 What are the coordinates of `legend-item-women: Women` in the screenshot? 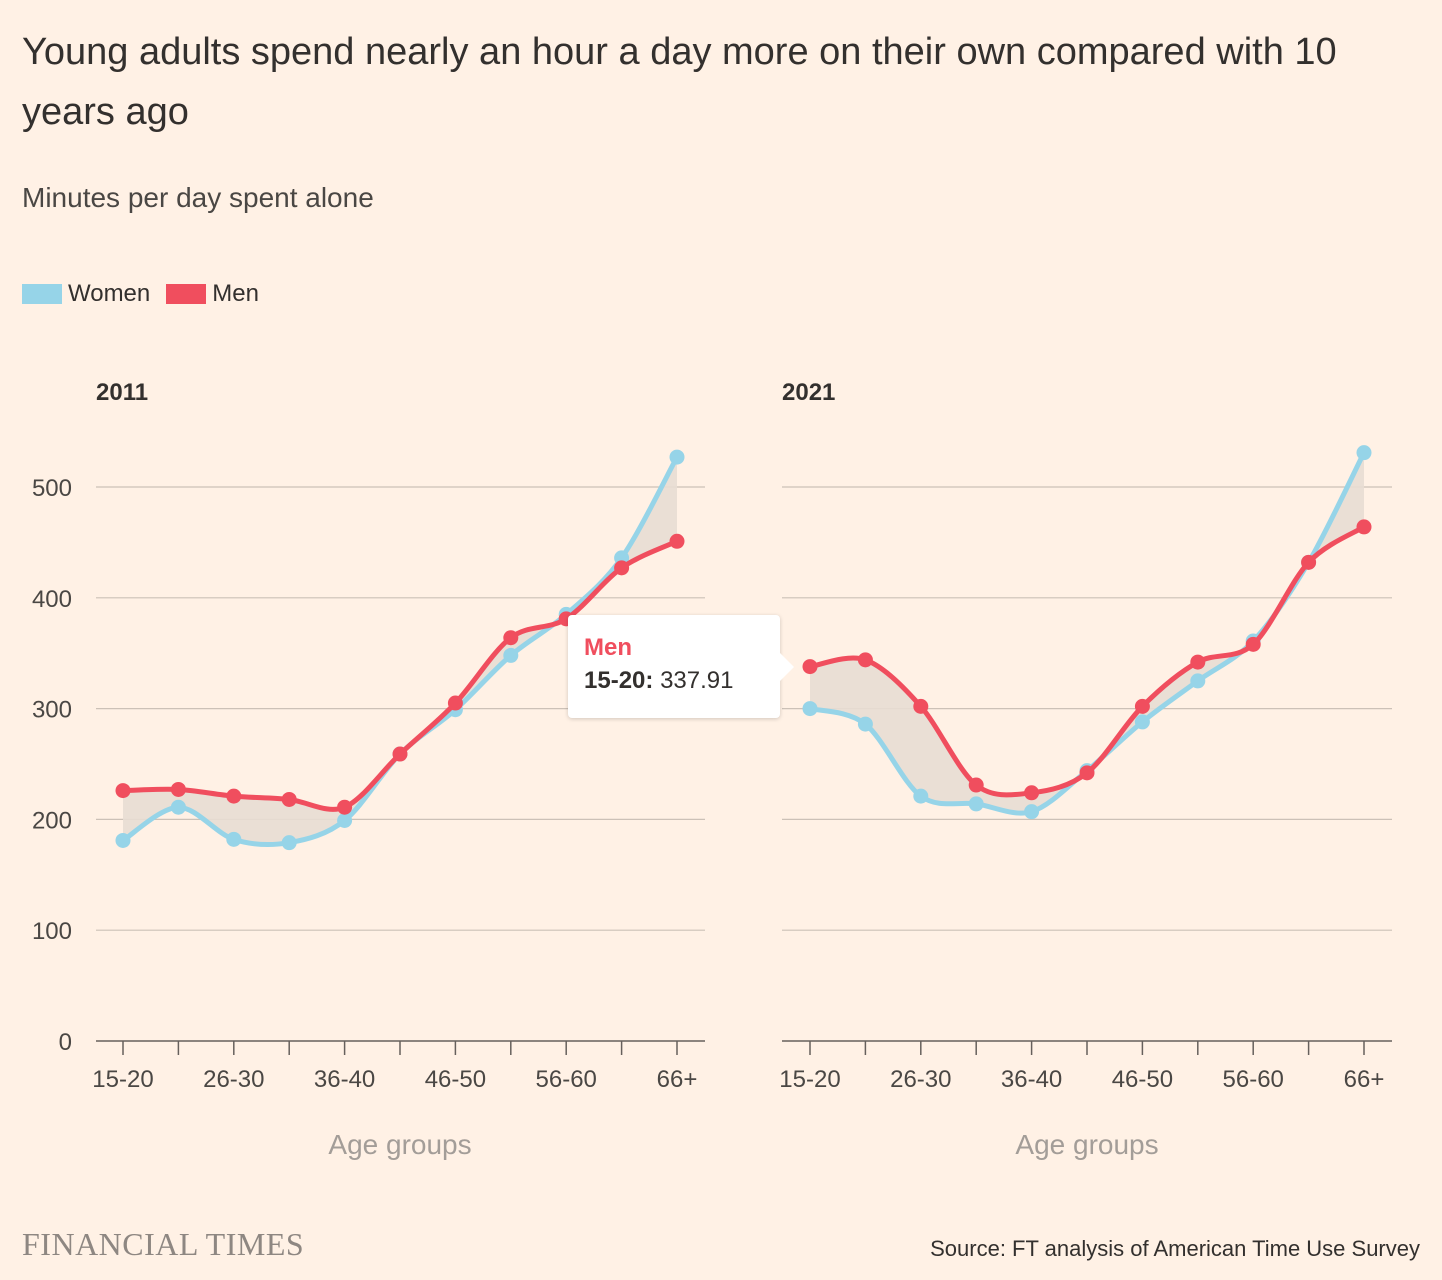 It's located at (86, 294).